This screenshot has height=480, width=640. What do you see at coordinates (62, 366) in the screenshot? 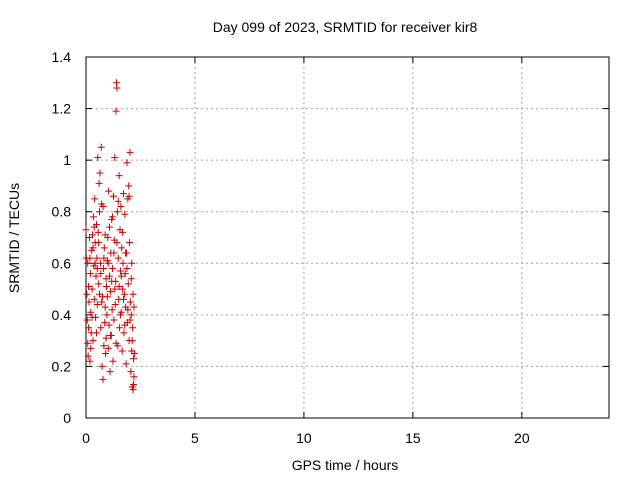
I see `y-tick-label: 0.2` at bounding box center [62, 366].